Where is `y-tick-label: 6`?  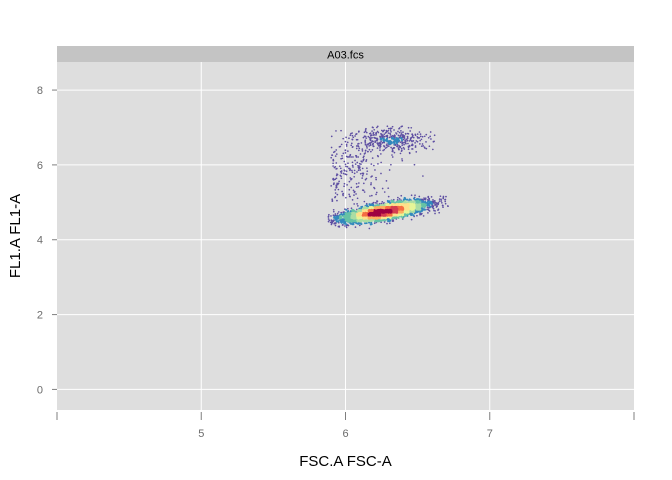
y-tick-label: 6 is located at coordinates (40, 166).